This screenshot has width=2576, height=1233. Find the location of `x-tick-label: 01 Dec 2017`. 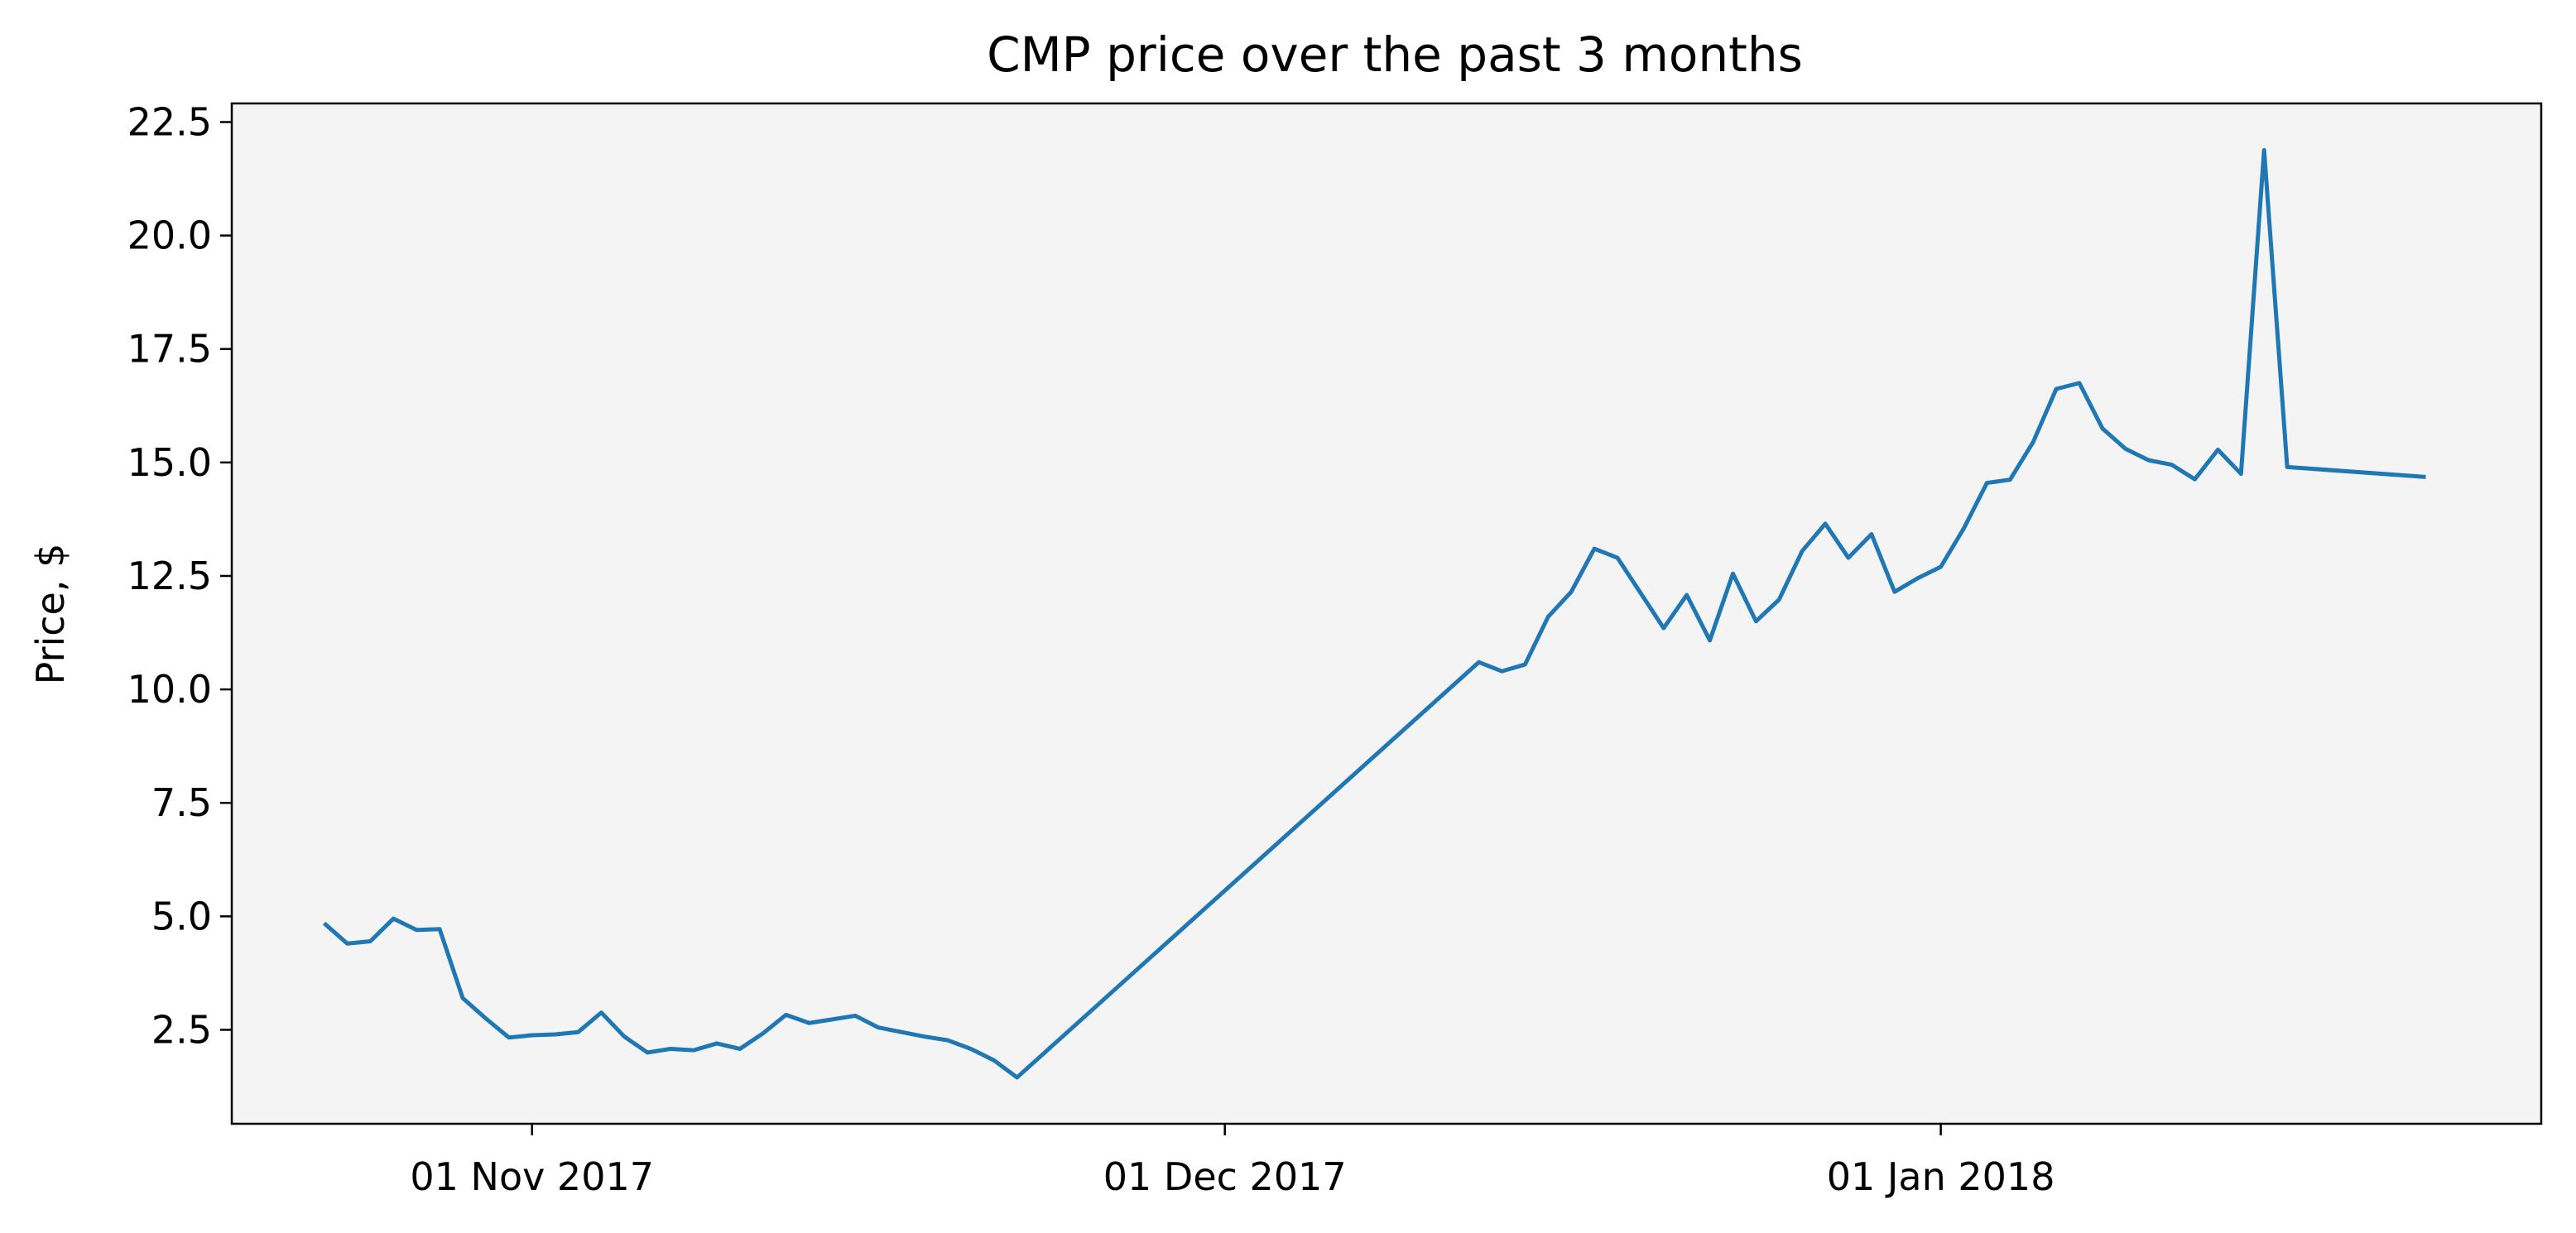

x-tick-label: 01 Dec 2017 is located at coordinates (1225, 1176).